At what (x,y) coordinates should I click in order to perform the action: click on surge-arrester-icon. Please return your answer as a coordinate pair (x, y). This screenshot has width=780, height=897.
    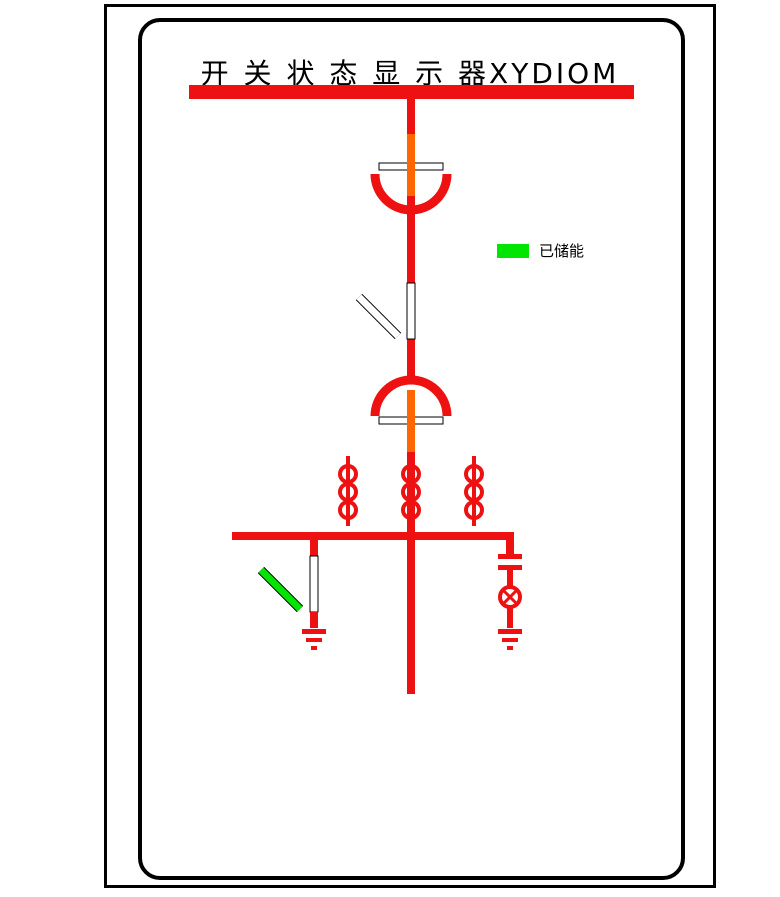
    Looking at the image, I should click on (510, 582).